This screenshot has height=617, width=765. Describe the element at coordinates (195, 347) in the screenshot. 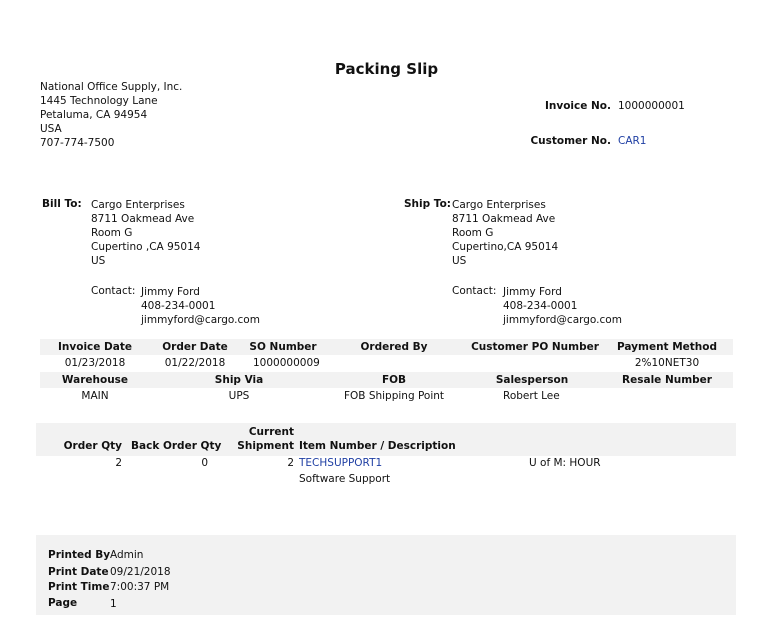

I see `order-date-header: Order Date` at that location.